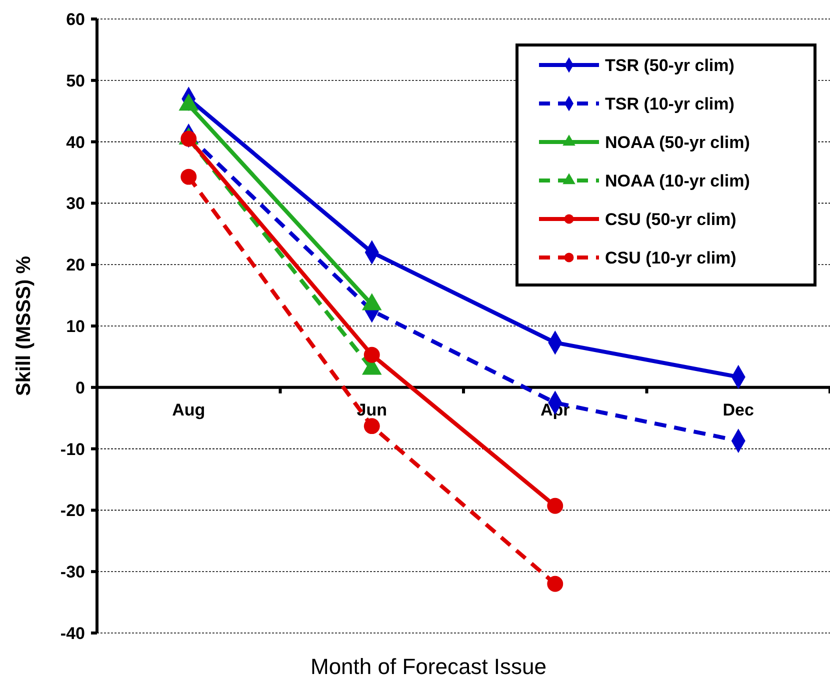 This screenshot has width=830, height=684. What do you see at coordinates (72, 572) in the screenshot?
I see `y-tick-label: -30` at bounding box center [72, 572].